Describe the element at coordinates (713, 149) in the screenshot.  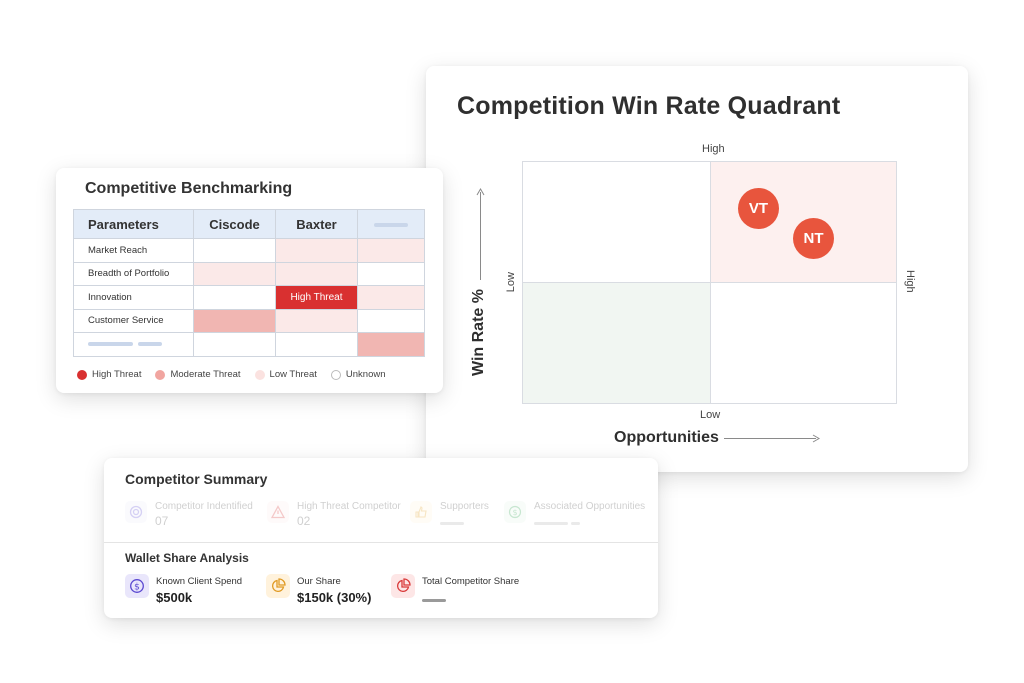
I see `y-axis-high-tick: High` at that location.